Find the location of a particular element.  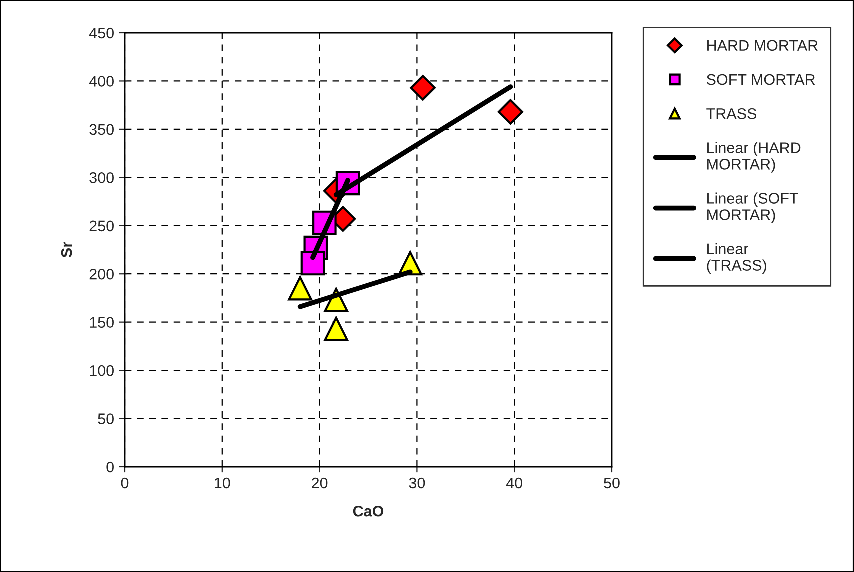

y-tick-label: 200 is located at coordinates (102, 274).